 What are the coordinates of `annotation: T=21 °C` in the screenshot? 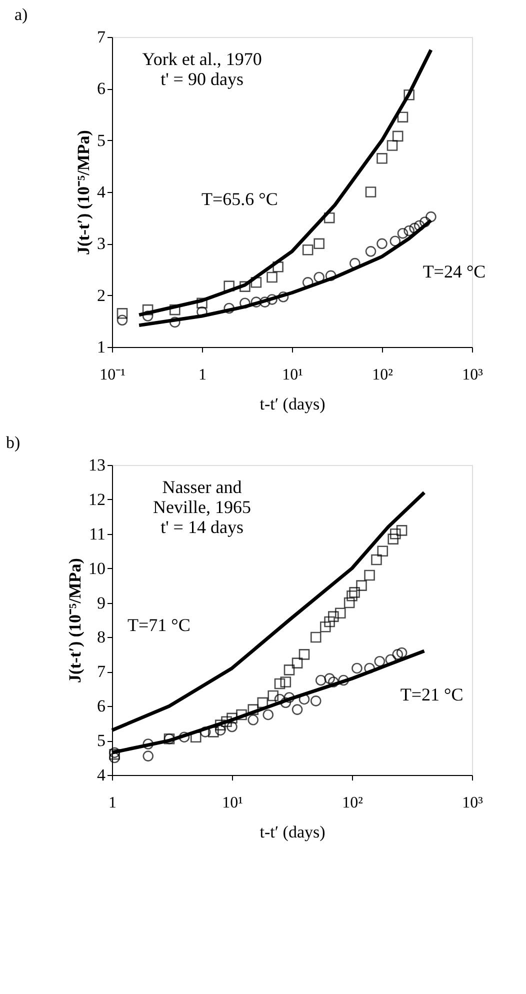 It's located at (432, 694).